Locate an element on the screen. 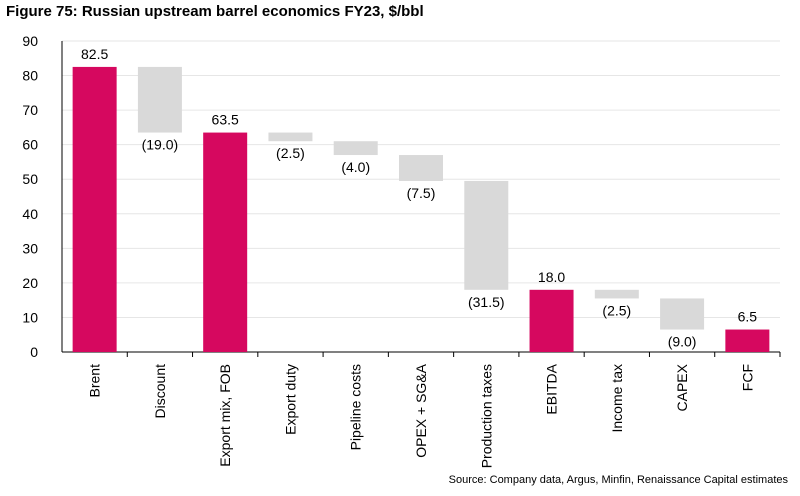 The width and height of the screenshot is (800, 496). x-category-label: Export duty is located at coordinates (290, 399).